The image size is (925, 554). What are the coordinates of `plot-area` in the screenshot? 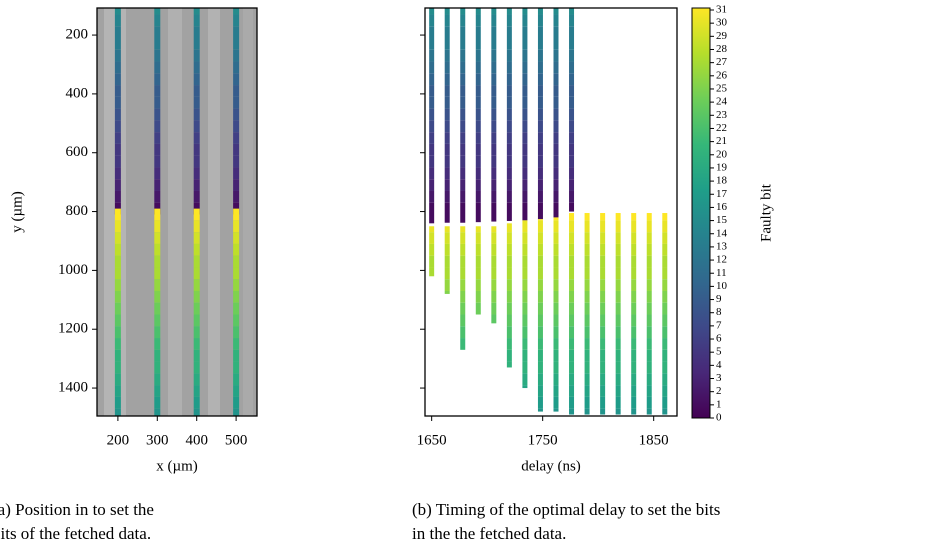 It's located at (177, 212).